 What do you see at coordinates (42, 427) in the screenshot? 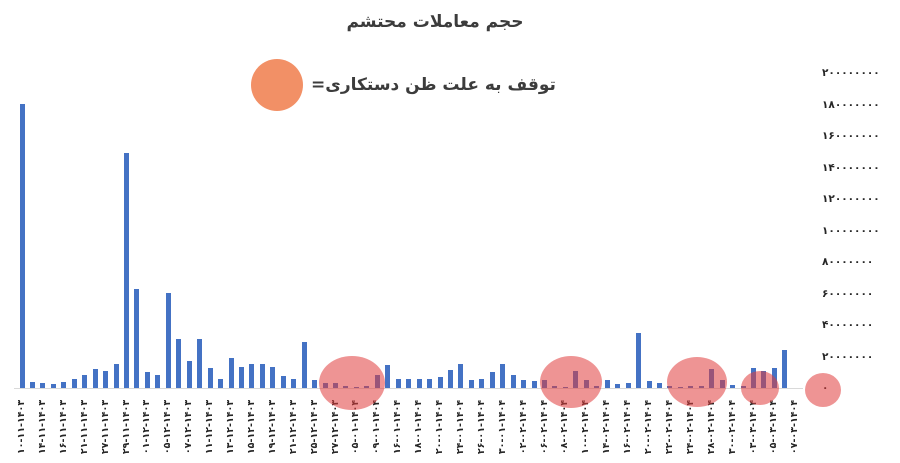
I see `x-tick-label: ۱۴-۱۱-۱۴۰۳` at bounding box center [42, 427].